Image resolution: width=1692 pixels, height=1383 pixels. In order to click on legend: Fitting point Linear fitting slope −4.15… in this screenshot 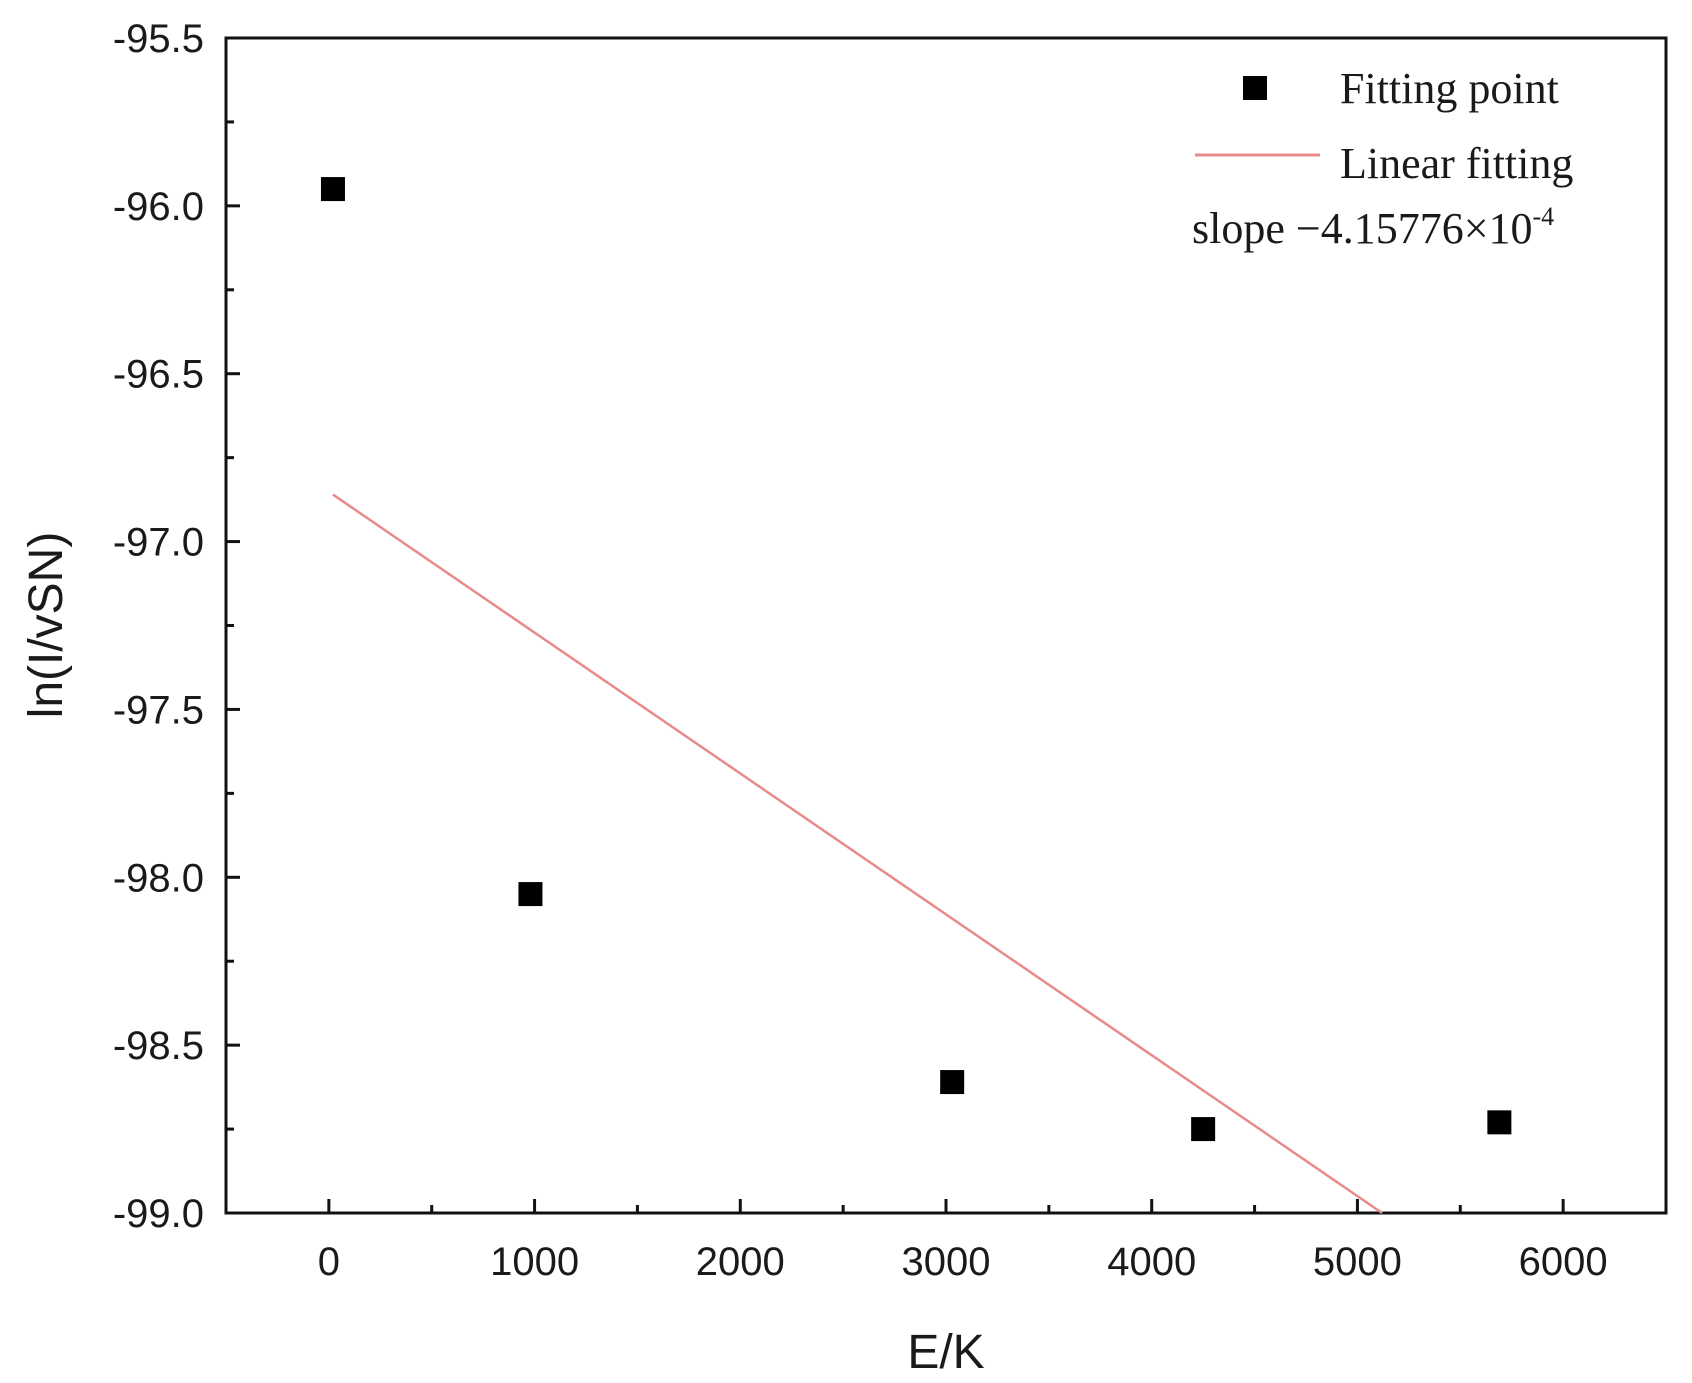, I will do `click(1382, 158)`.